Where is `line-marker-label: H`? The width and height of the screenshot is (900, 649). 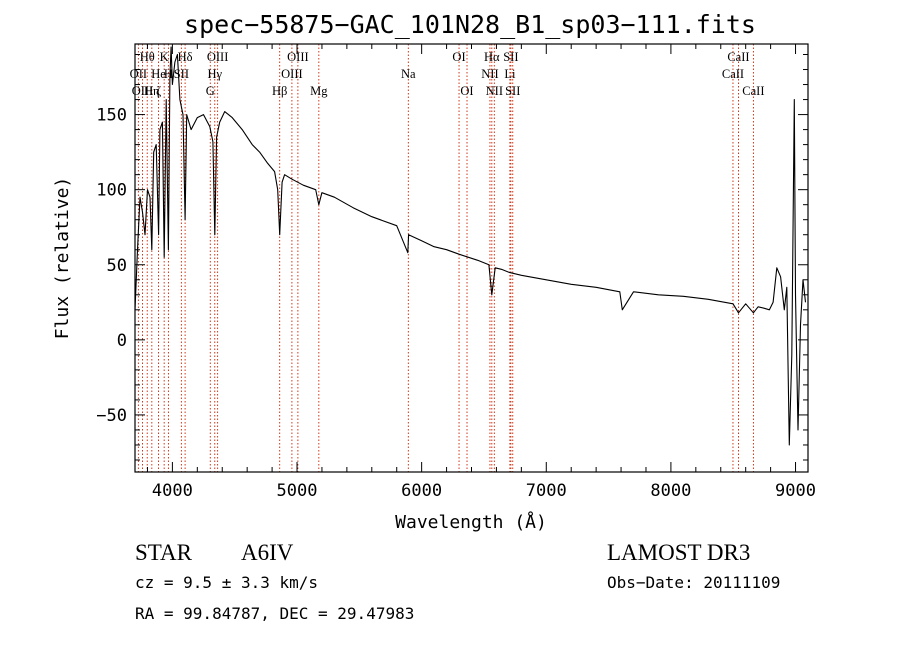
line-marker-label: H is located at coordinates (168, 74).